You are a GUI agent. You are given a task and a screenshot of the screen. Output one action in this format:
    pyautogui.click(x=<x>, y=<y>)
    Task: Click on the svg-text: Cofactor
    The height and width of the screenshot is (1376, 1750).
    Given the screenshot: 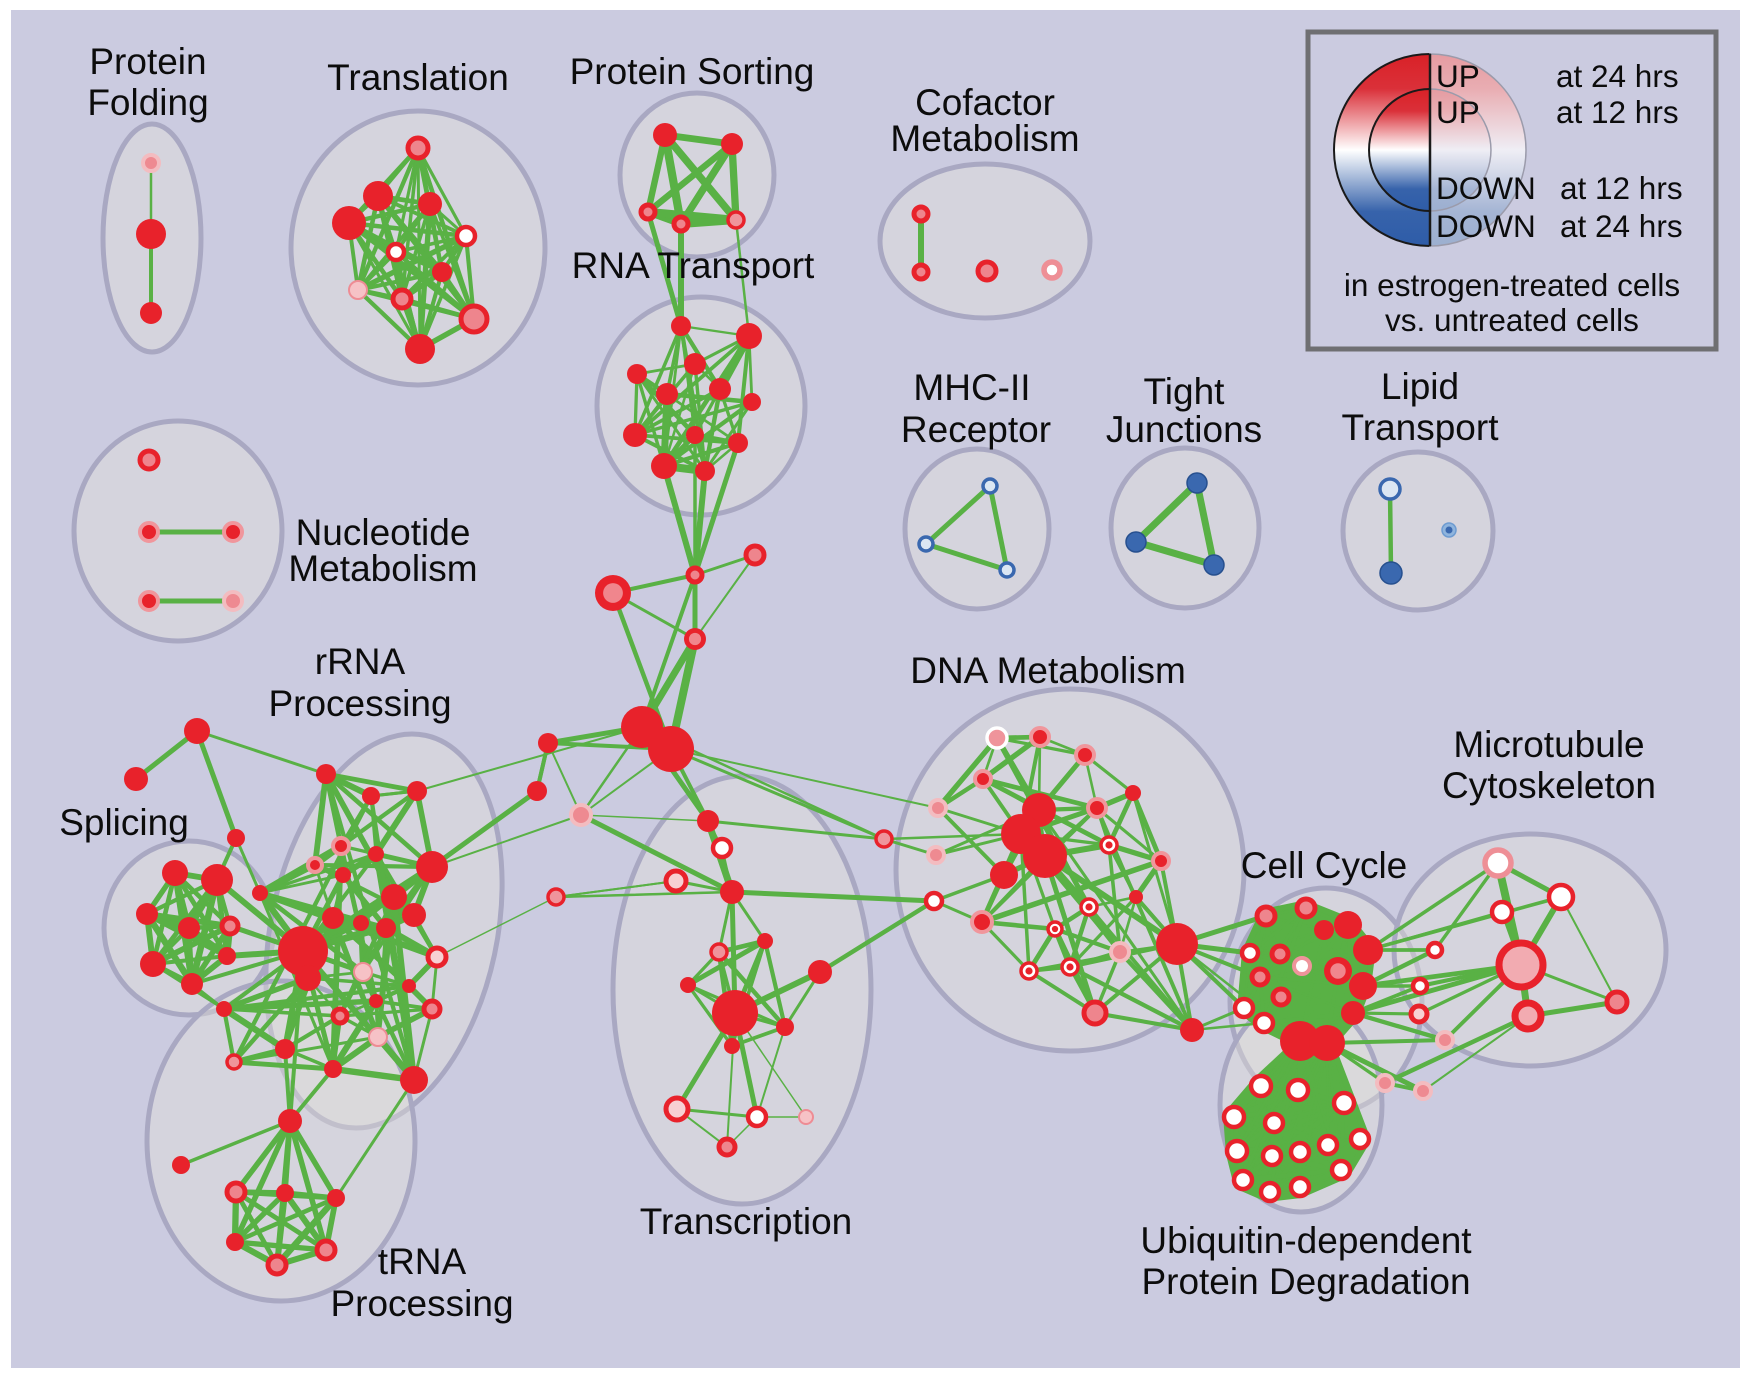 What is the action you would take?
    pyautogui.click(x=985, y=102)
    